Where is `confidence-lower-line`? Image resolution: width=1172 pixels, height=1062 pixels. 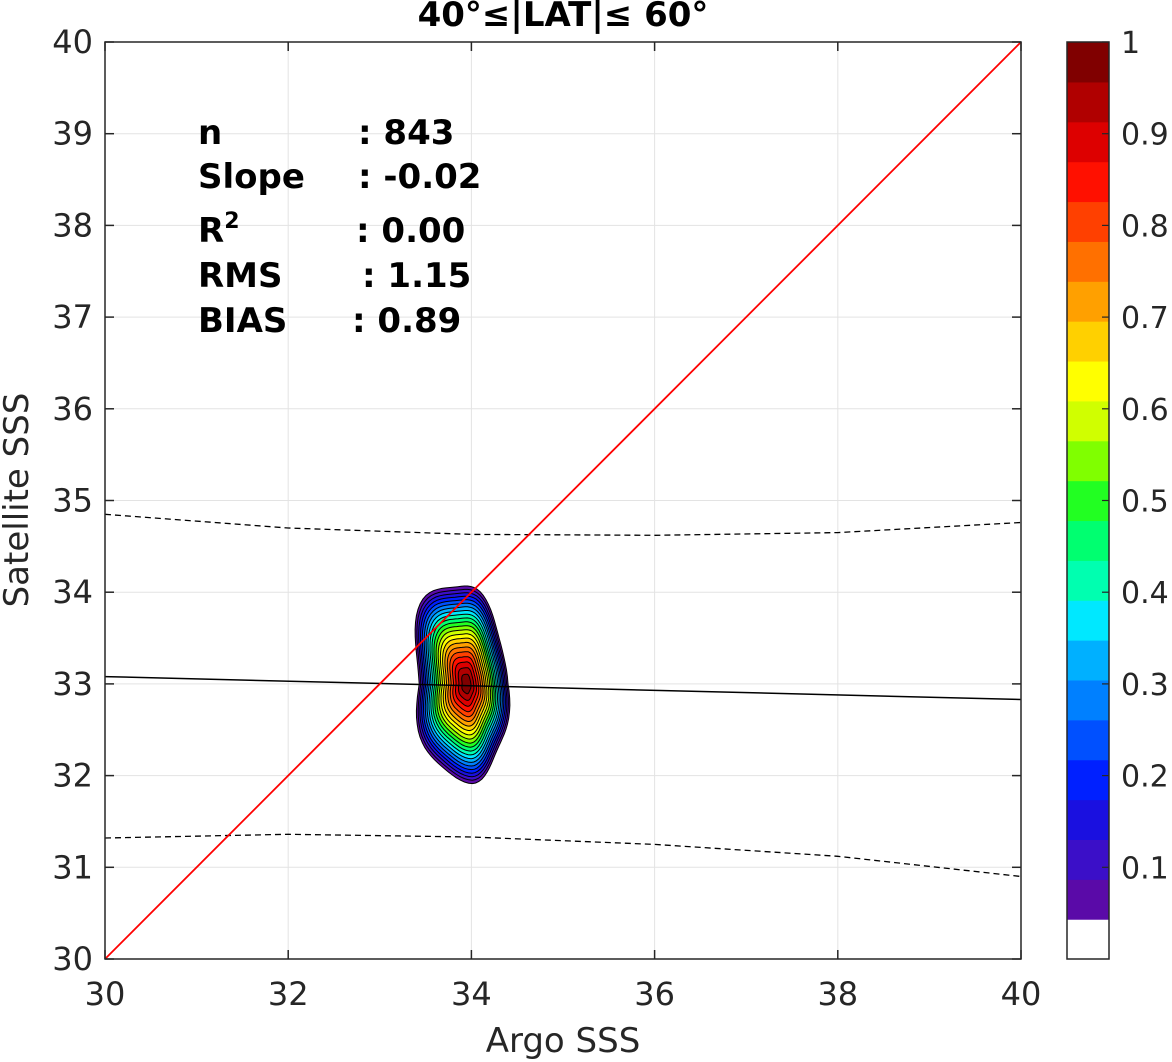 confidence-lower-line is located at coordinates (563, 855).